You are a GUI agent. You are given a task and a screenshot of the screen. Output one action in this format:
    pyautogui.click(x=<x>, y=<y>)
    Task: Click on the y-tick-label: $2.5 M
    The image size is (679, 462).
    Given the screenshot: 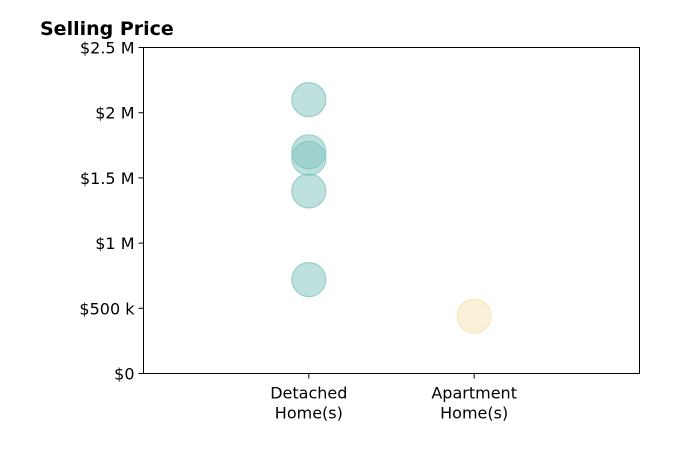 What is the action you would take?
    pyautogui.click(x=107, y=48)
    